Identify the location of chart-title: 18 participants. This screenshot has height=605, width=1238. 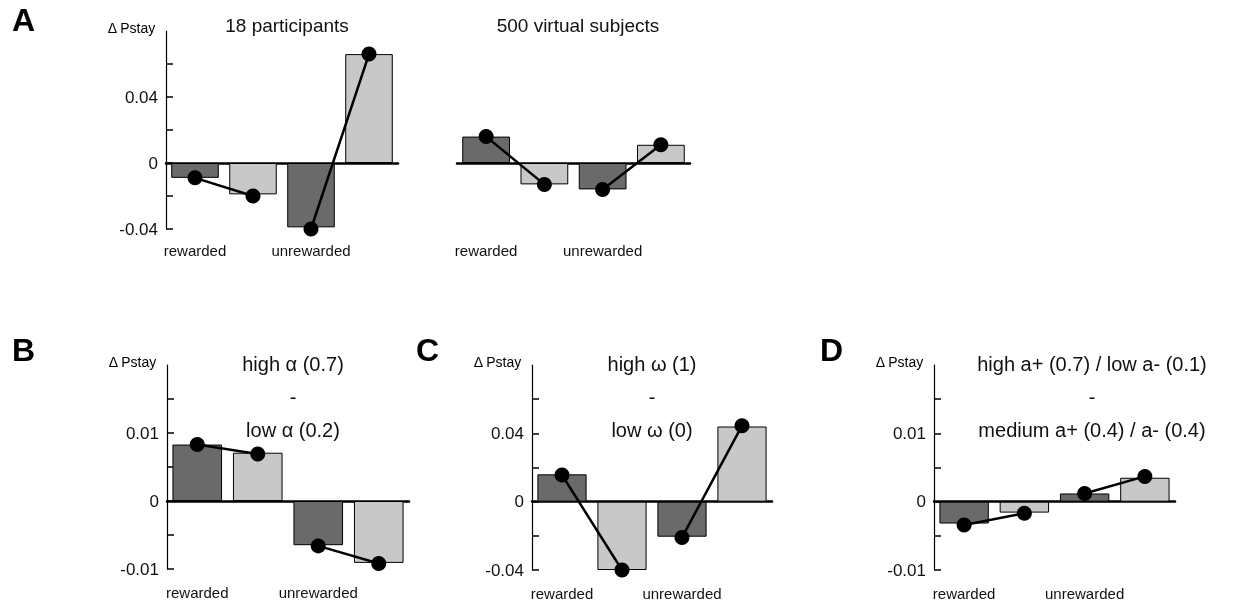
(287, 25).